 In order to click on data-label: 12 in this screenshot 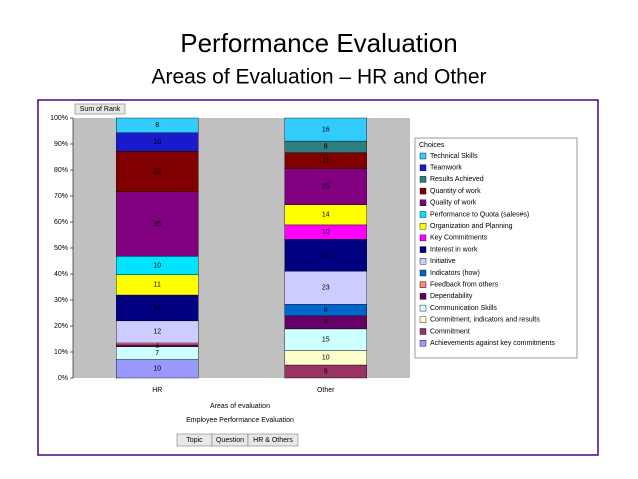, I will do `click(157, 332)`.